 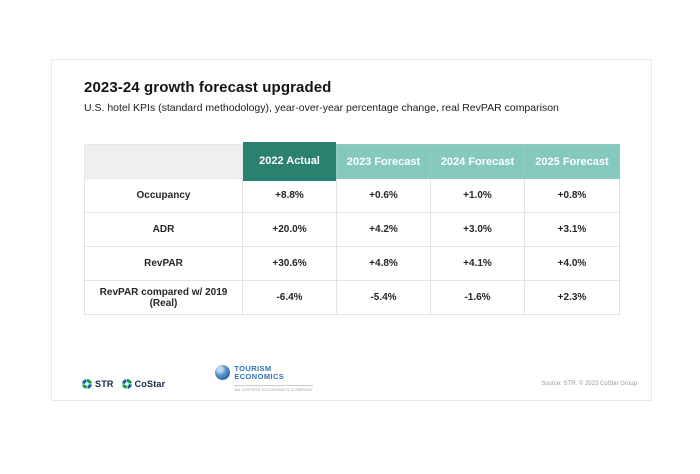 I want to click on table-row-revpar: RevPAR +30.6% +4.8% +4.1% +4.0%, so click(x=352, y=263).